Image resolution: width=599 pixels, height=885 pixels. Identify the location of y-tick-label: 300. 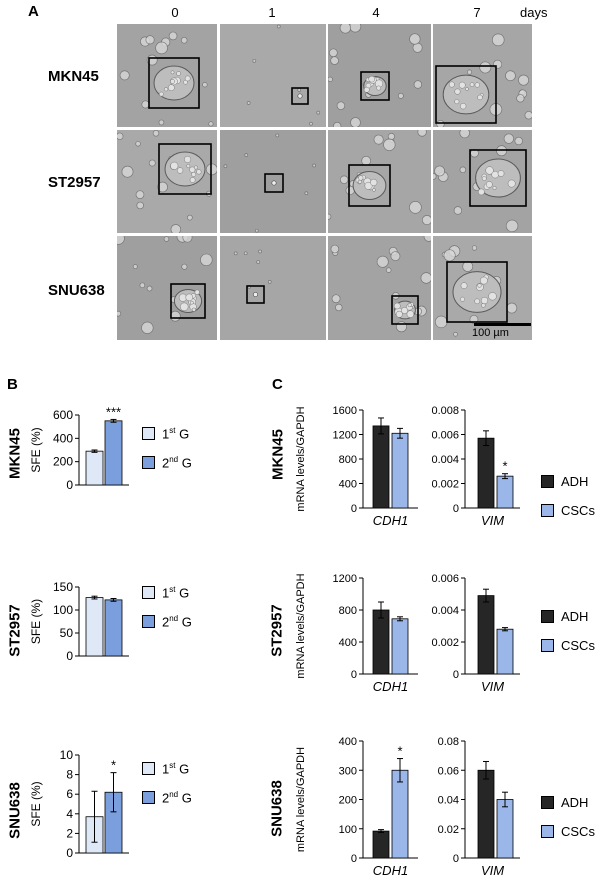
(348, 771).